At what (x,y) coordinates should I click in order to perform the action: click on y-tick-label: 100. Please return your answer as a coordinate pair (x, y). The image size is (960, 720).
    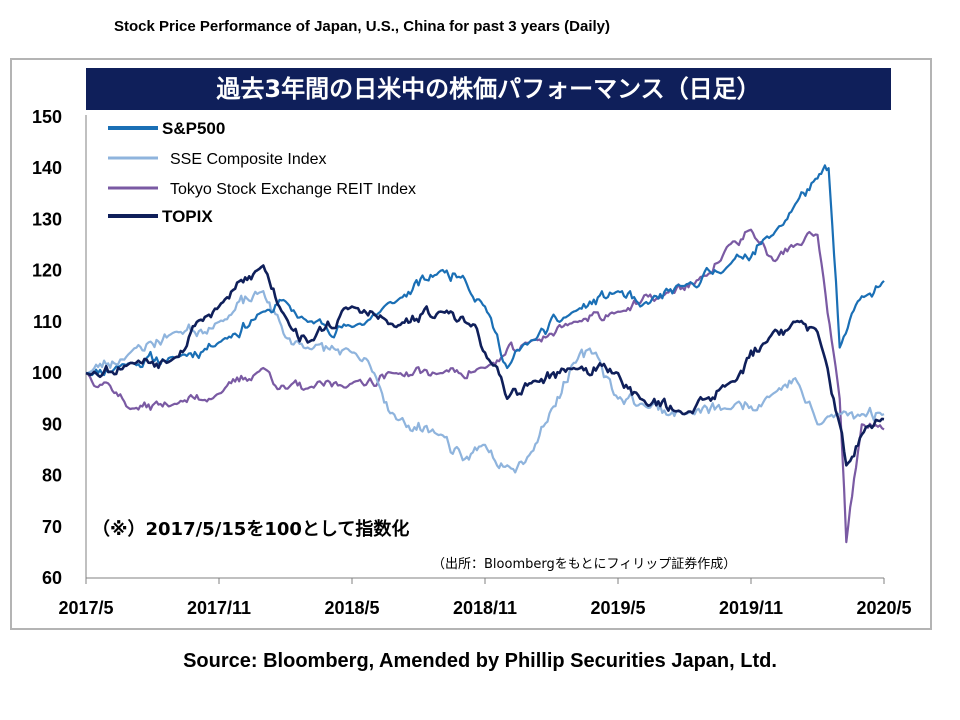
    Looking at the image, I should click on (47, 373).